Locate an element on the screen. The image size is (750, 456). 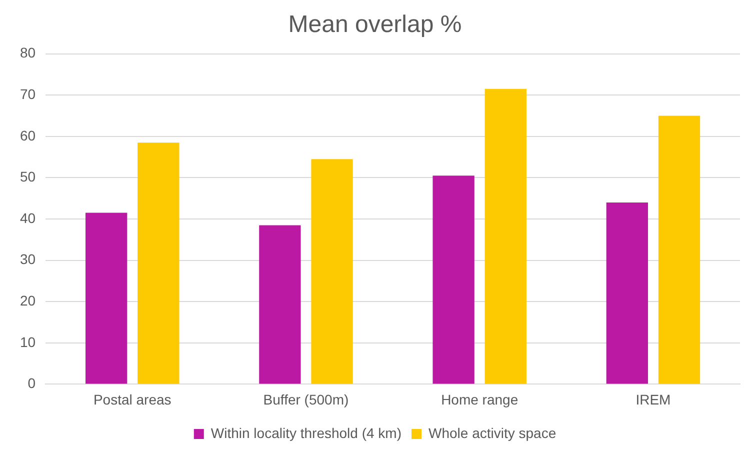
y-tick-label: 70 is located at coordinates (28, 94).